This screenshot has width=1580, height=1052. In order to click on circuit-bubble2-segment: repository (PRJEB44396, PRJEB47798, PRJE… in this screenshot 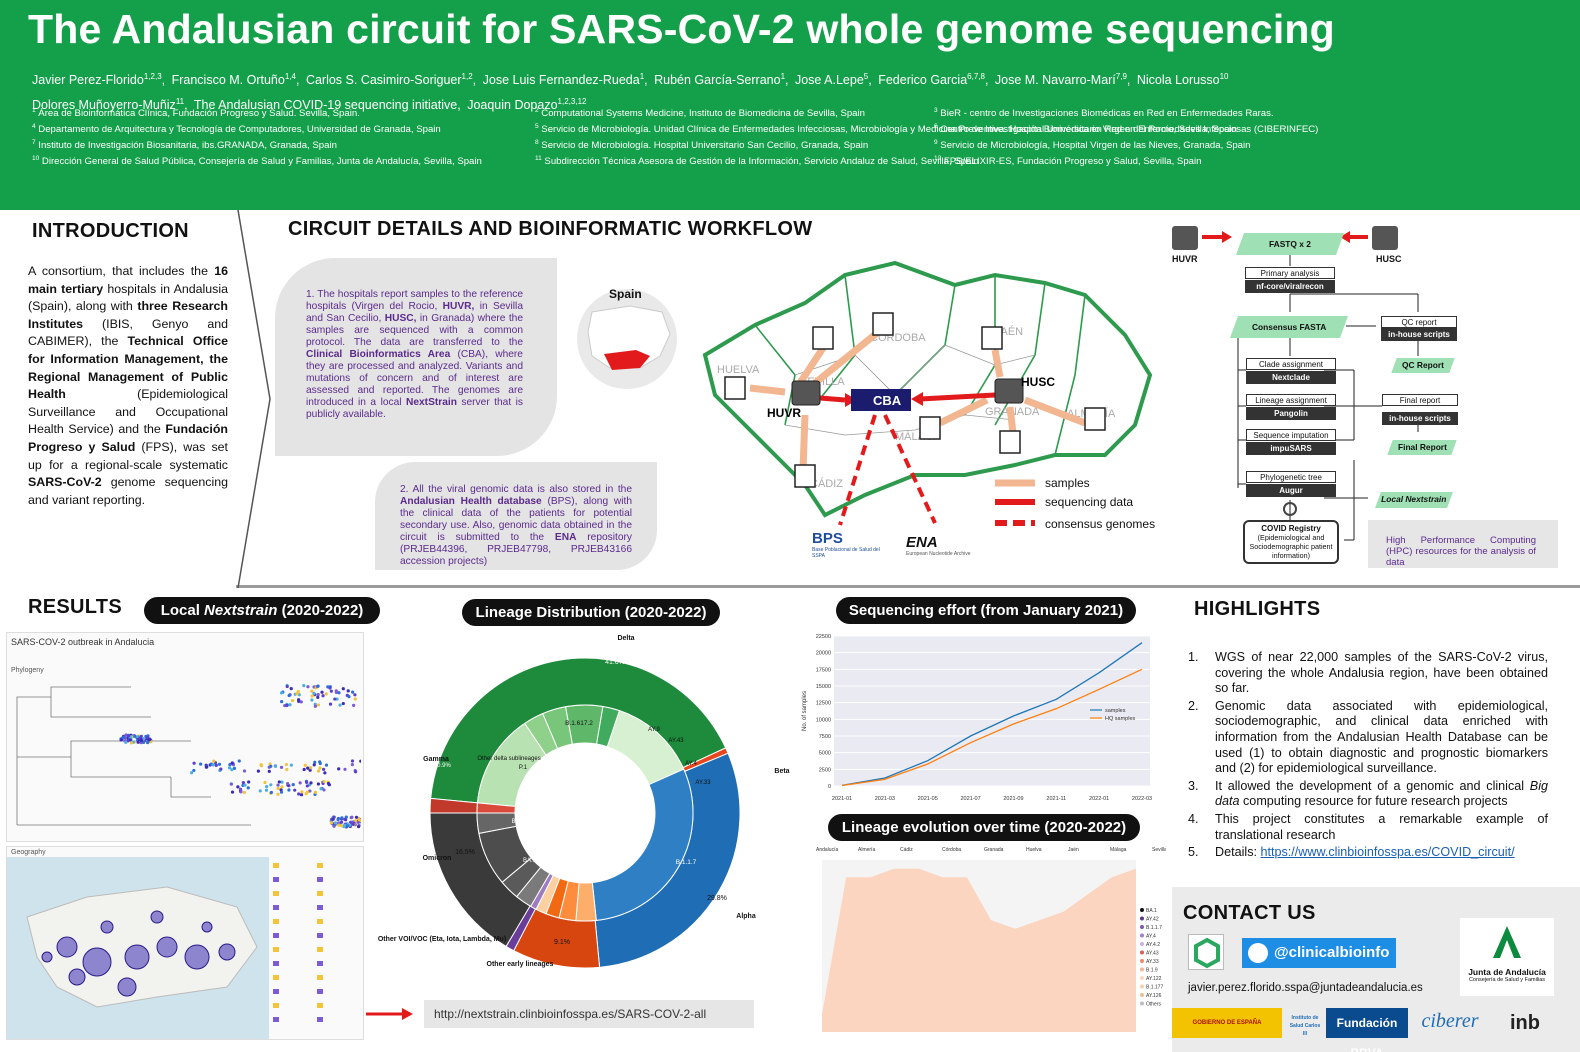, I will do `click(516, 549)`.